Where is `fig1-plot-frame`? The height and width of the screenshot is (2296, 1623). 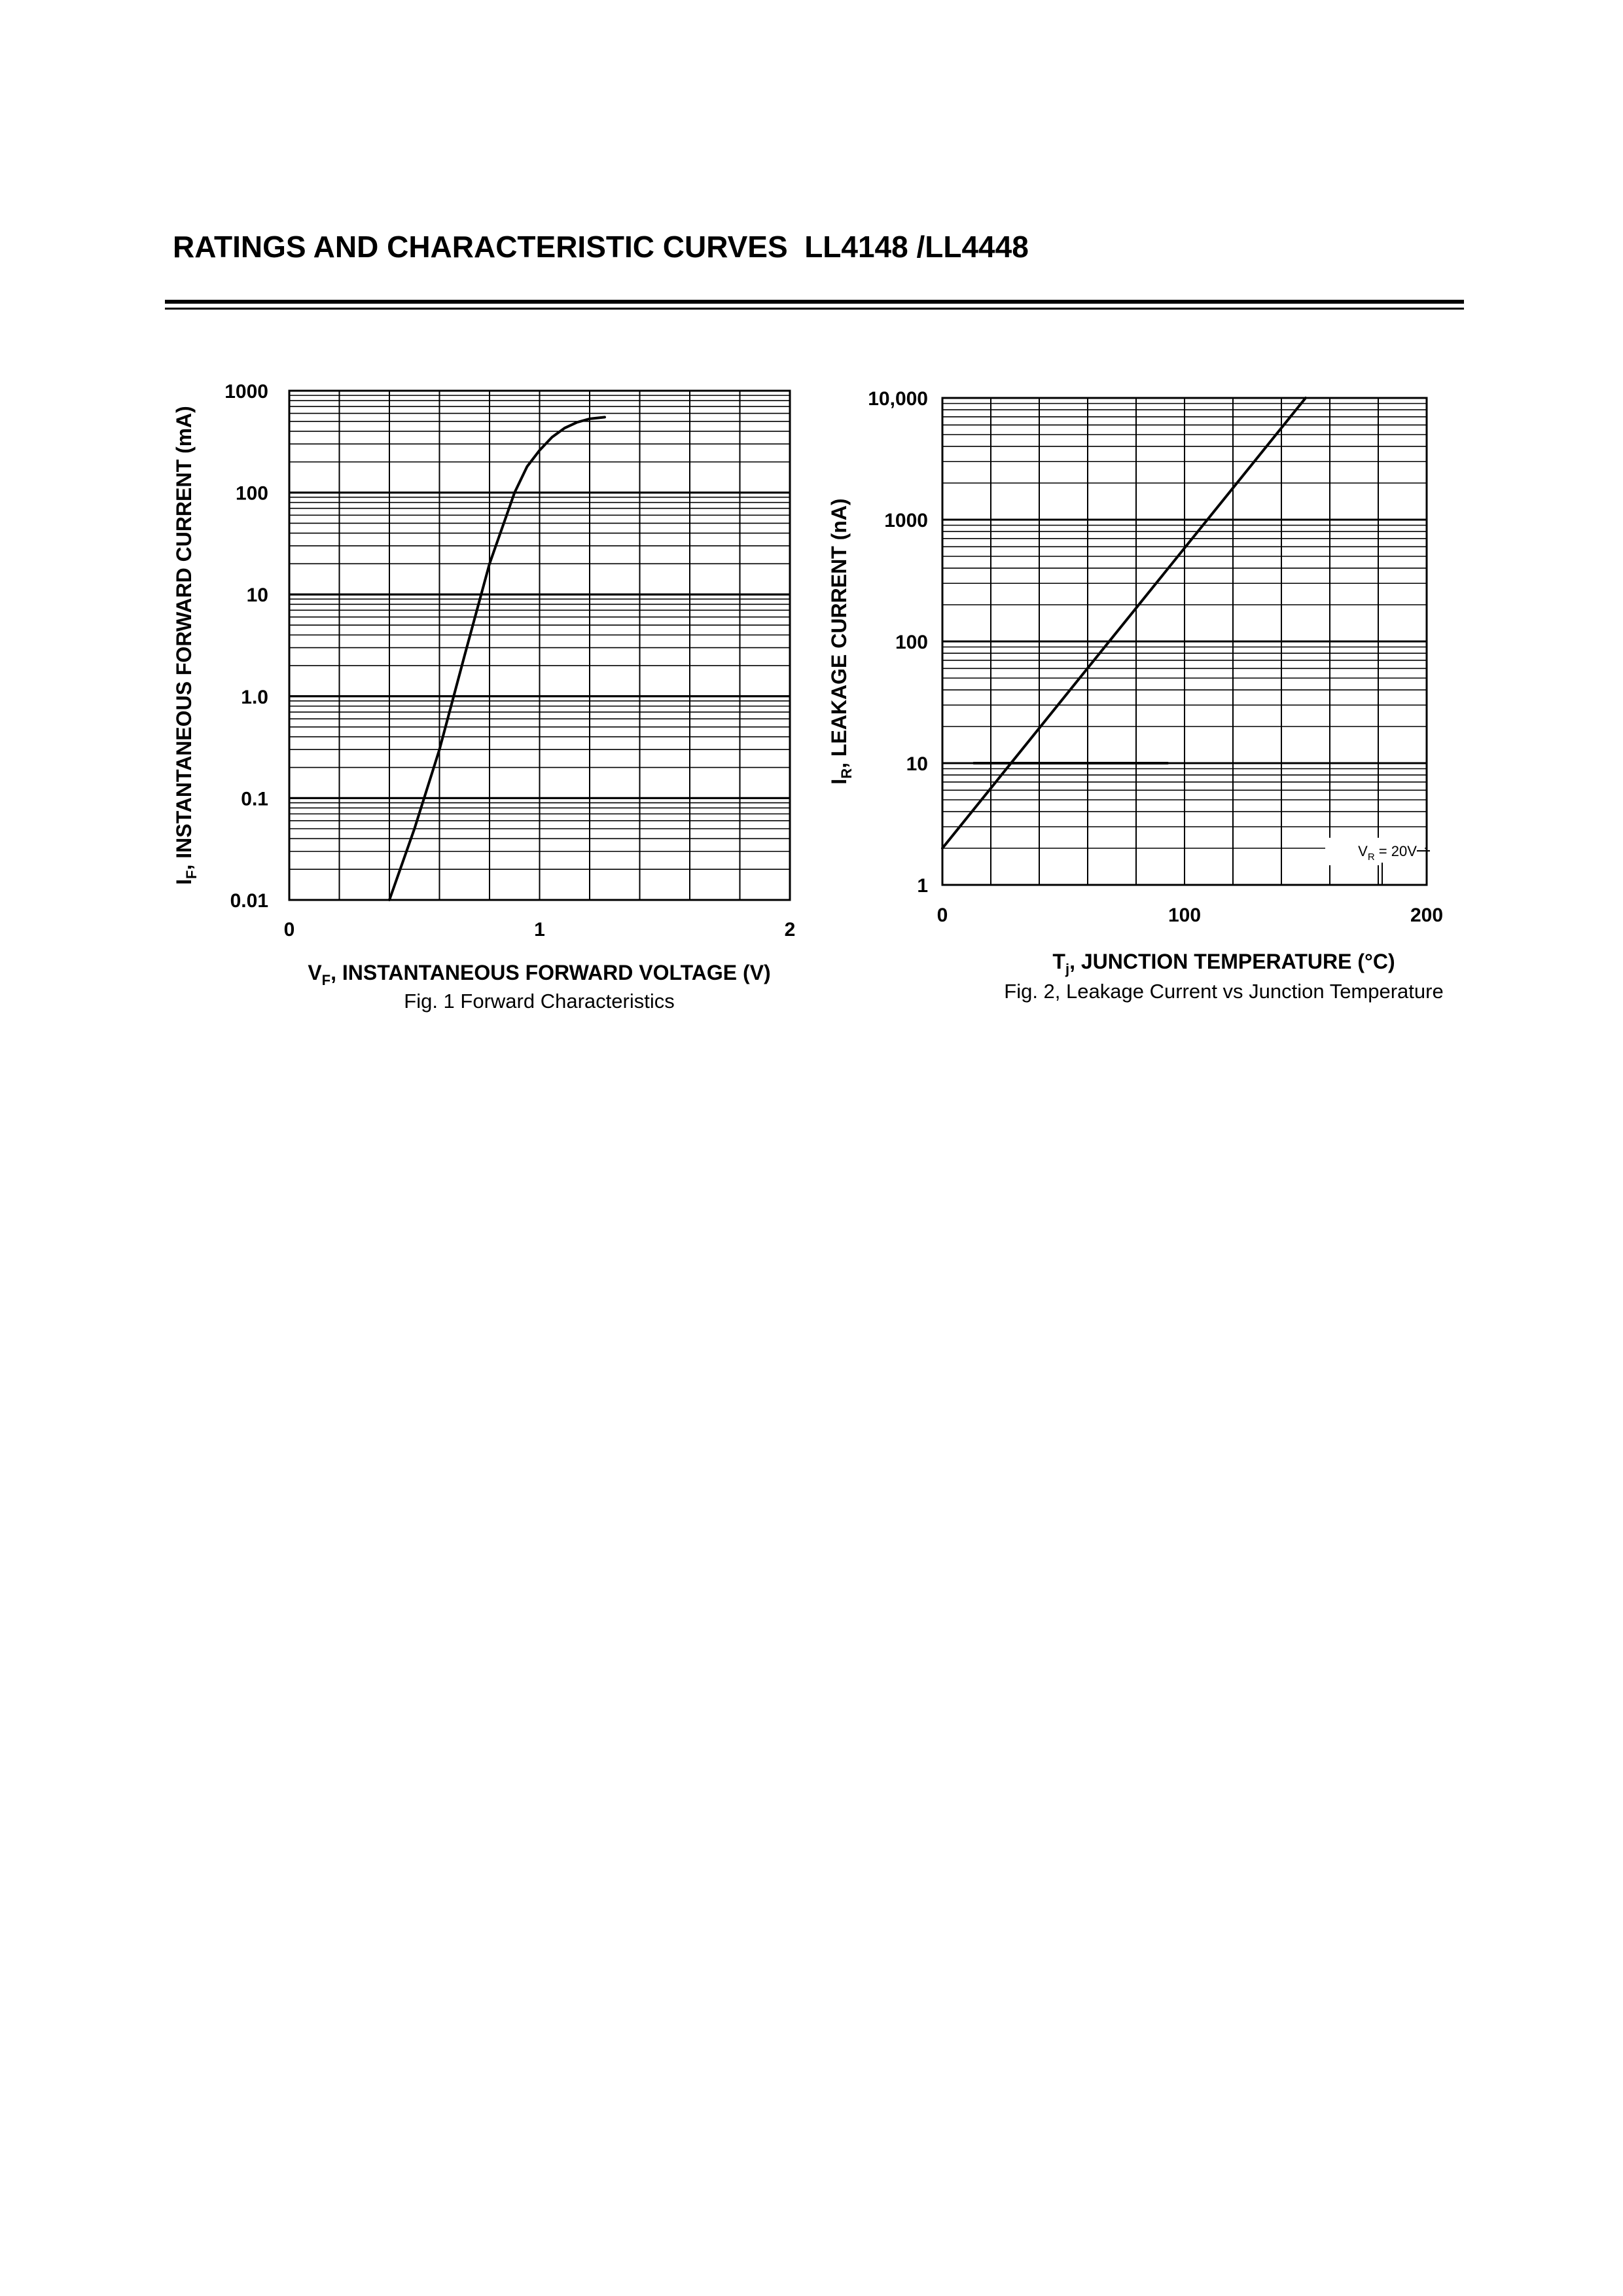 fig1-plot-frame is located at coordinates (539, 645).